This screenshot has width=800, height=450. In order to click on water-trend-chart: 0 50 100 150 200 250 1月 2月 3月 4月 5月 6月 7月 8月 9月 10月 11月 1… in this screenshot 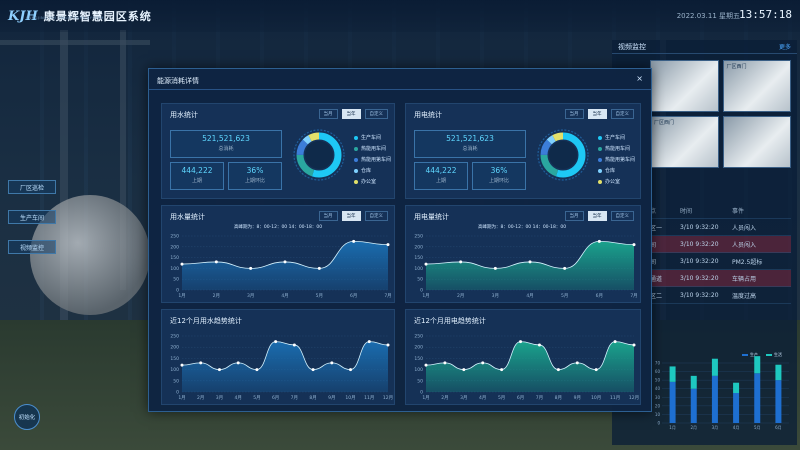, I will do `click(281, 368)`.